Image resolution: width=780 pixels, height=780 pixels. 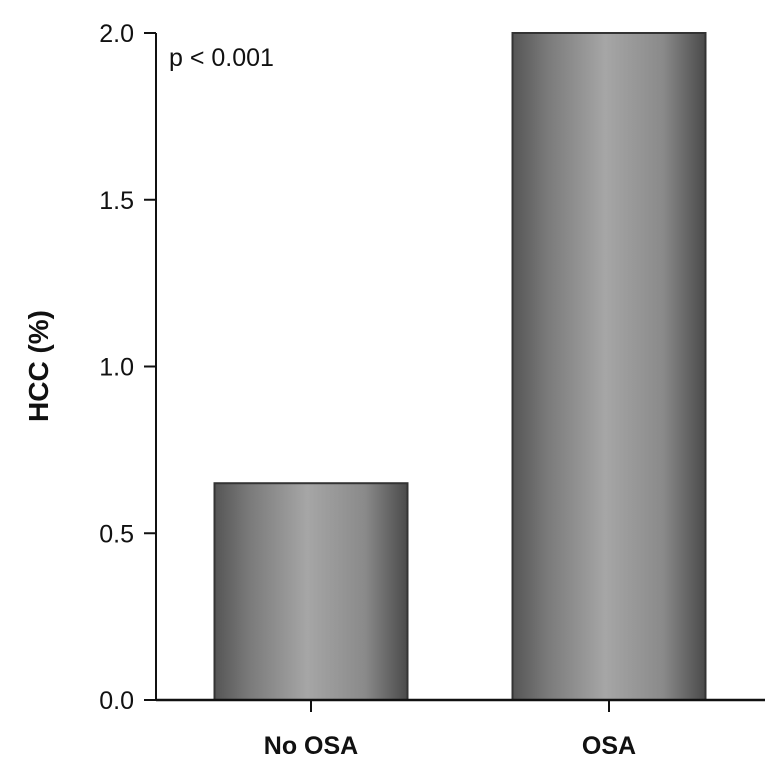 I want to click on y-axis-title: HCC (%), so click(x=38, y=366).